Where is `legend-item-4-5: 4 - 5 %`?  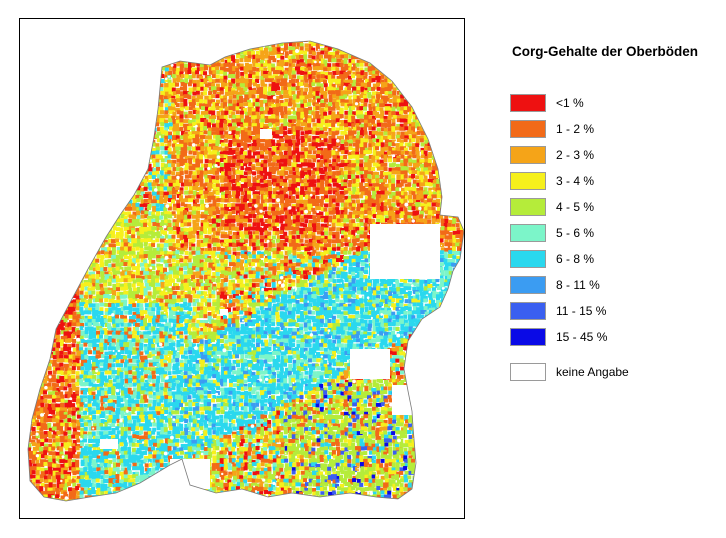
legend-item-4-5: 4 - 5 % is located at coordinates (610, 207).